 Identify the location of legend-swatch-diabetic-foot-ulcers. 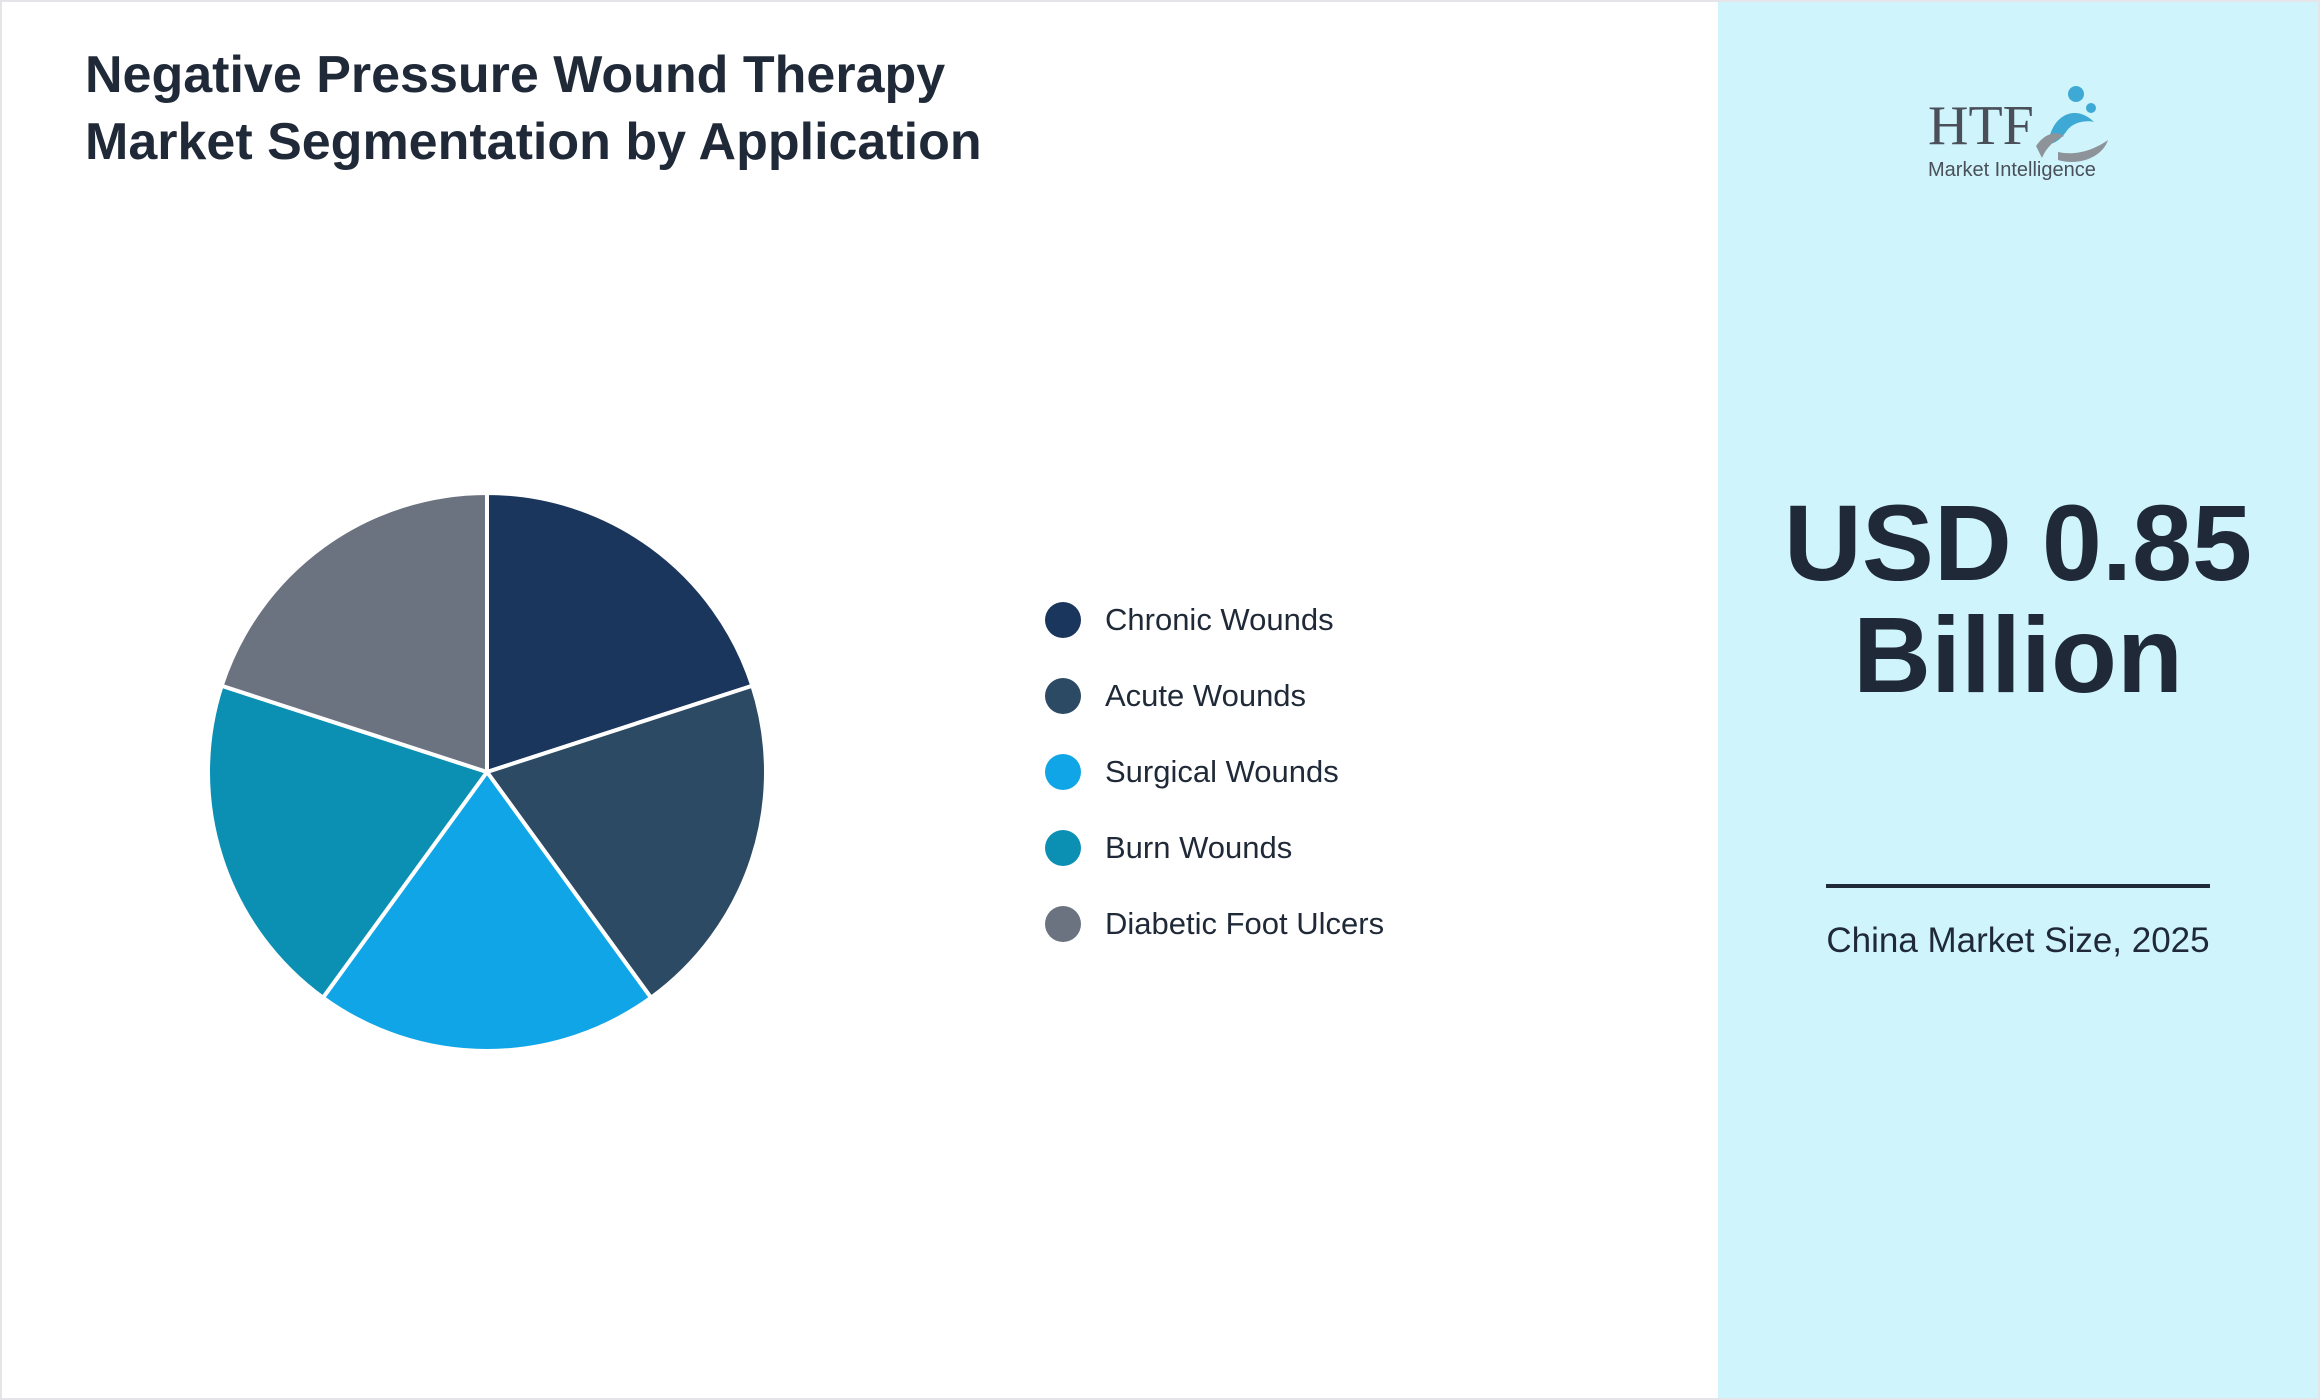
(1063, 924).